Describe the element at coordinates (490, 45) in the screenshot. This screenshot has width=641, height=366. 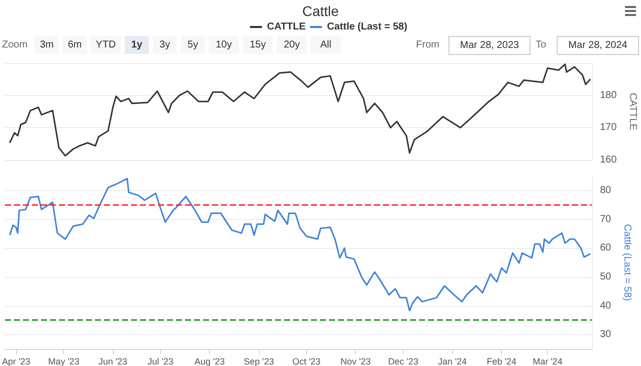
I see `text: Mar 28, 2023` at that location.